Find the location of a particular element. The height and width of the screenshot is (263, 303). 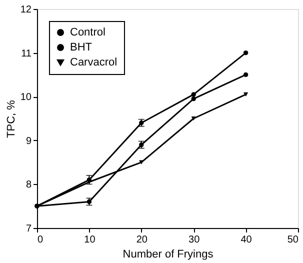

y-tick-label: 8 is located at coordinates (29, 185).